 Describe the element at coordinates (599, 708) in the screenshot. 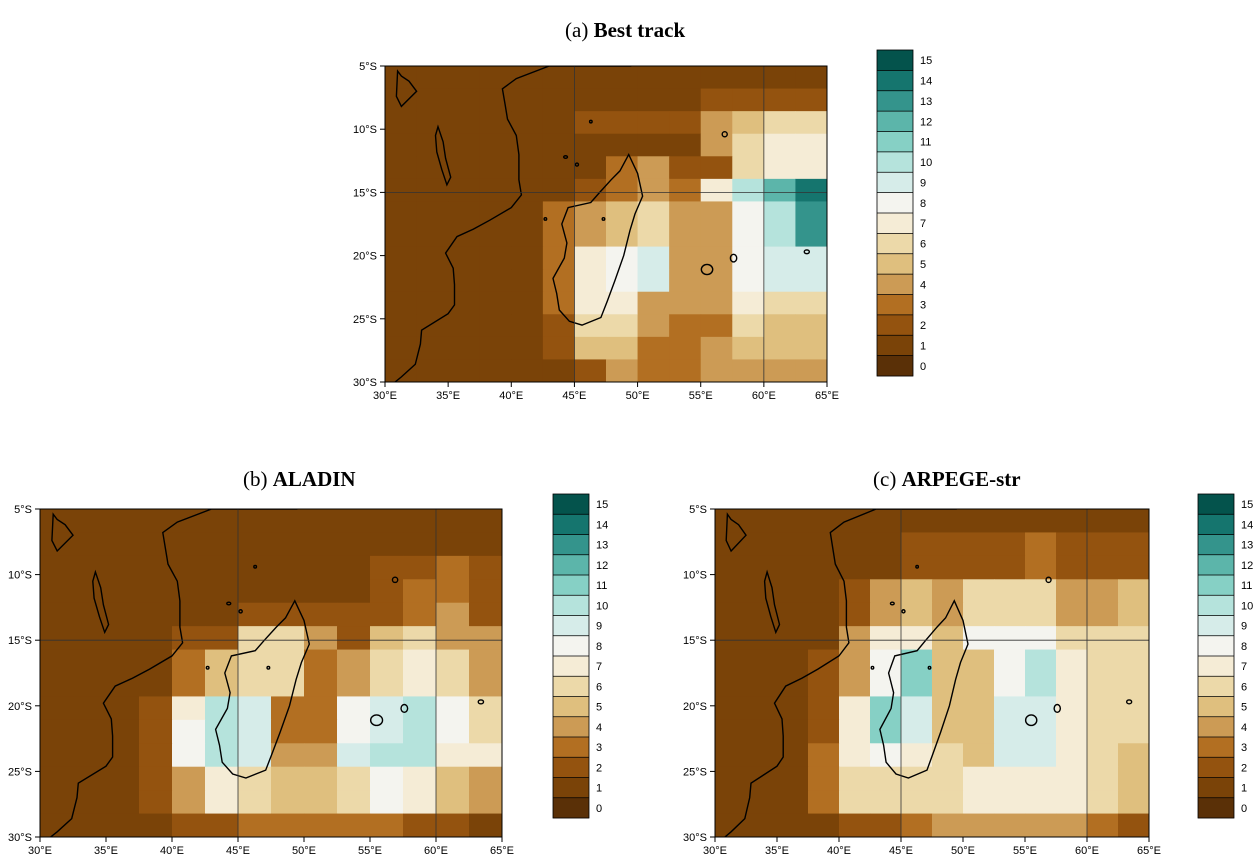

I see `colorbar-label: 5` at that location.